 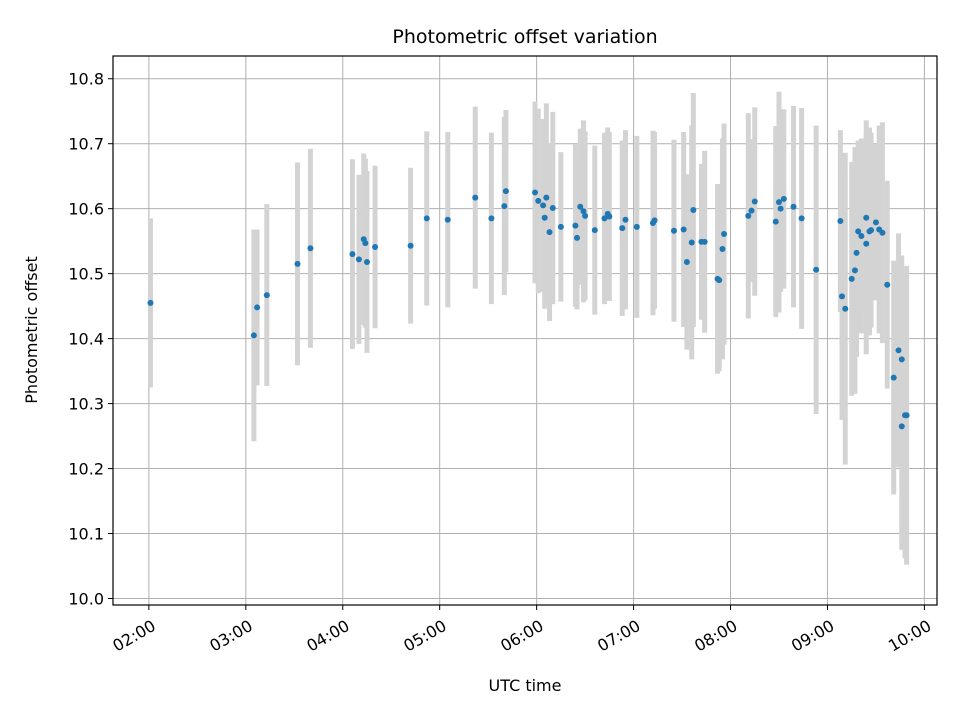 I want to click on y-axis-label: Photometric offset, so click(x=31, y=330).